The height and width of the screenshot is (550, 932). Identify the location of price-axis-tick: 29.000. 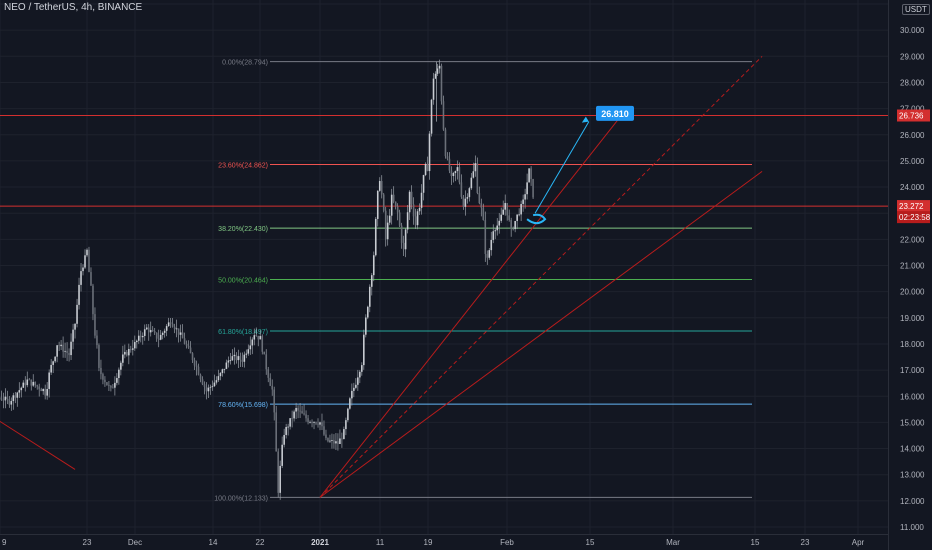
(912, 56).